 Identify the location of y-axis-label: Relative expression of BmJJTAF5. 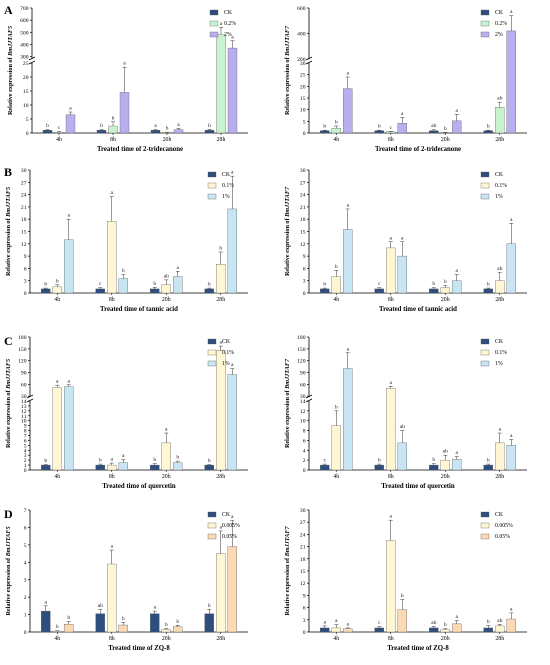
(10, 70).